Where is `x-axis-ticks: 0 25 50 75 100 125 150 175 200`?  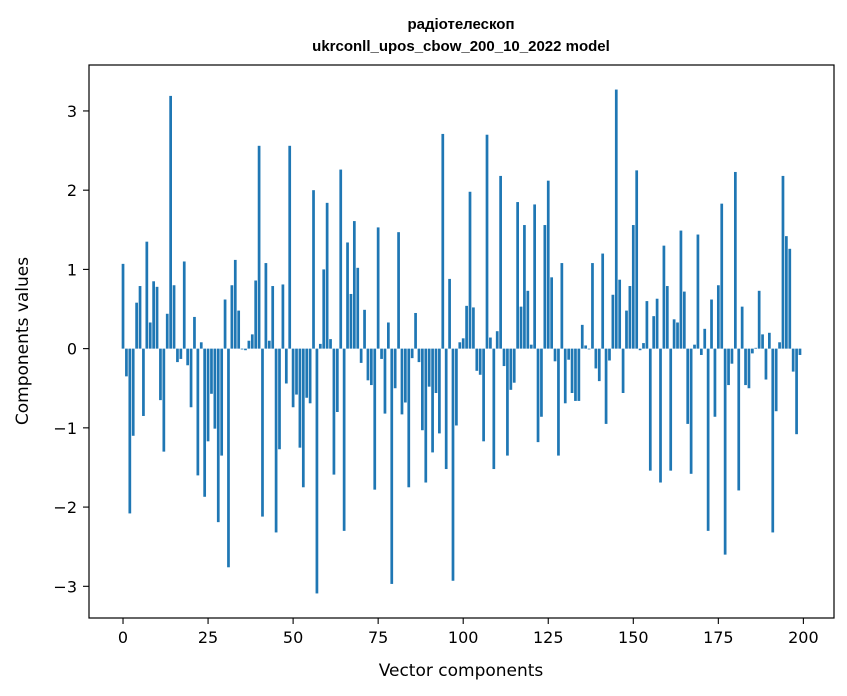
x-axis-ticks: 0 25 50 75 100 125 150 175 200 is located at coordinates (468, 632).